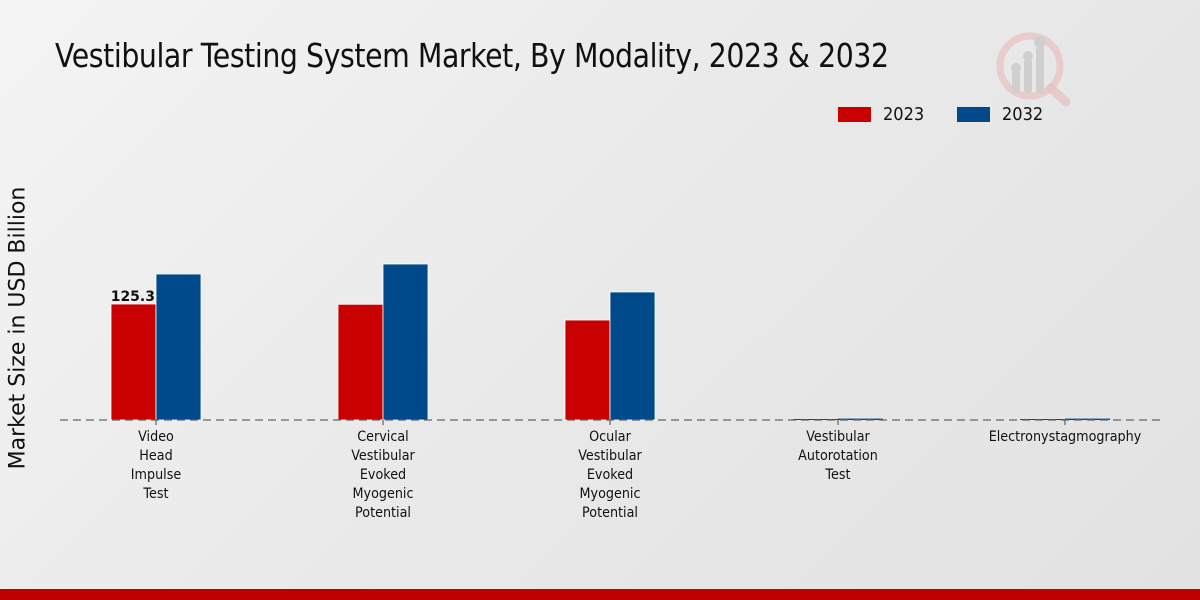 The width and height of the screenshot is (1200, 600). I want to click on x-tick-label-4: Electronystagmography, so click(1065, 437).